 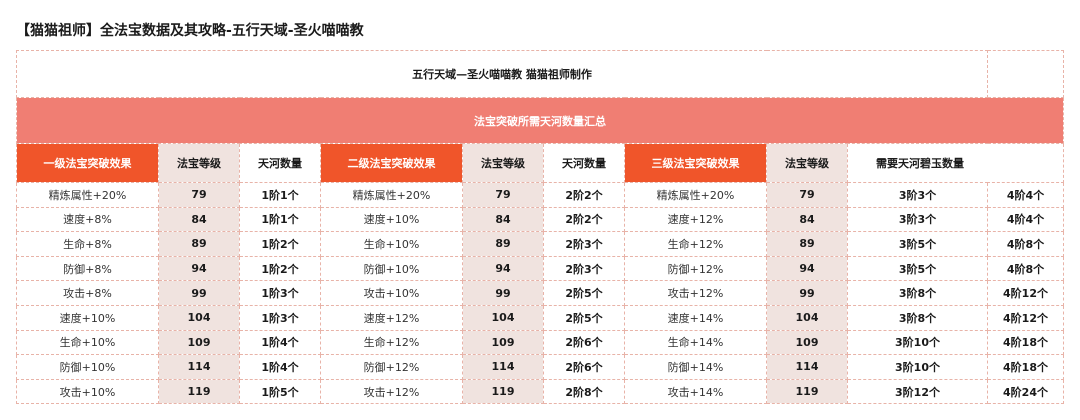 I want to click on table-title: 五行天域—圣火喵喵教 猫猫祖师制作, so click(x=502, y=74).